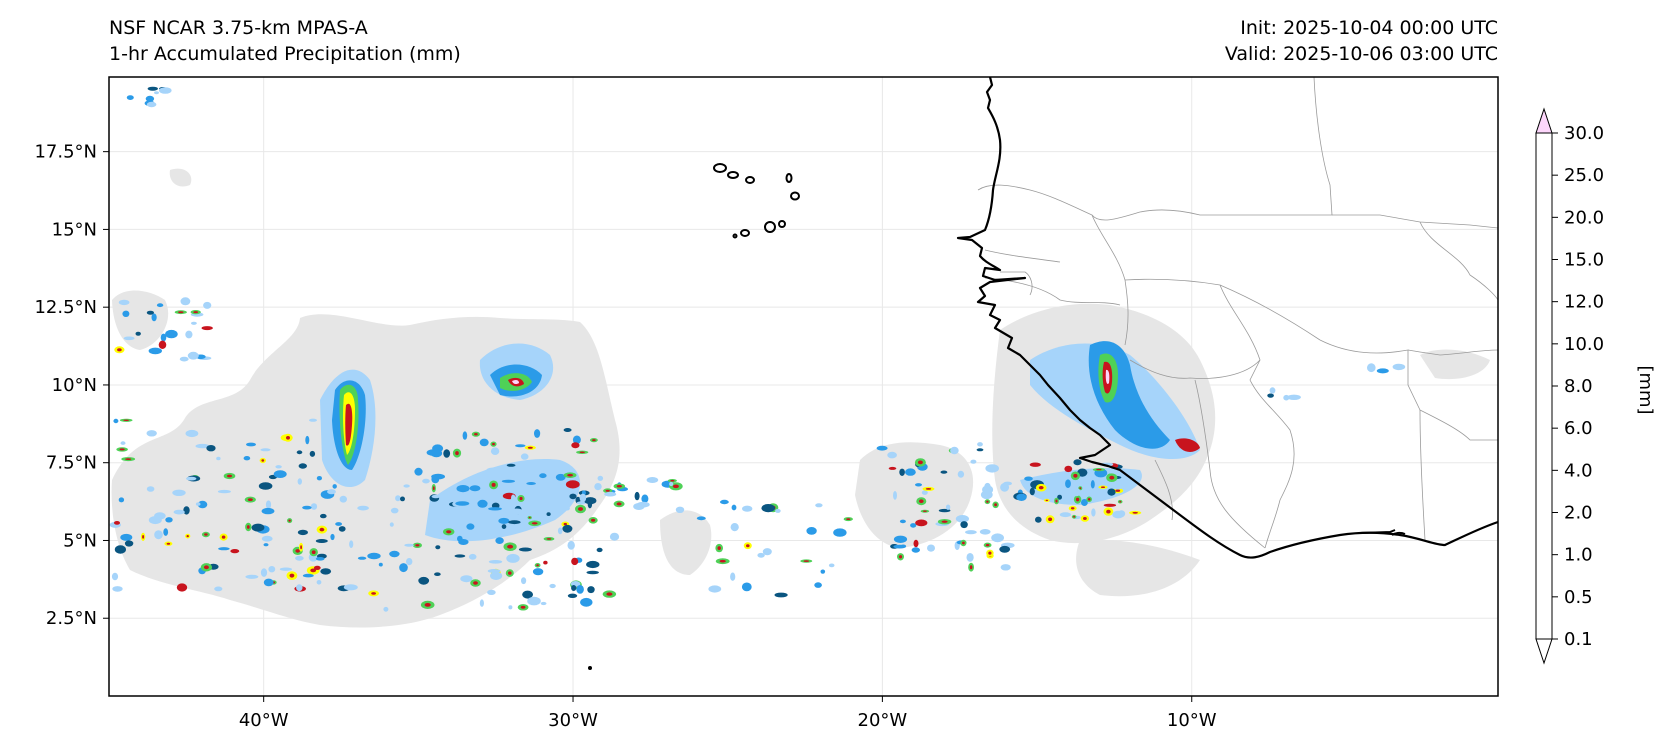  Describe the element at coordinates (1584, 344) in the screenshot. I see `colorbar-tick-label: 10.0` at that location.